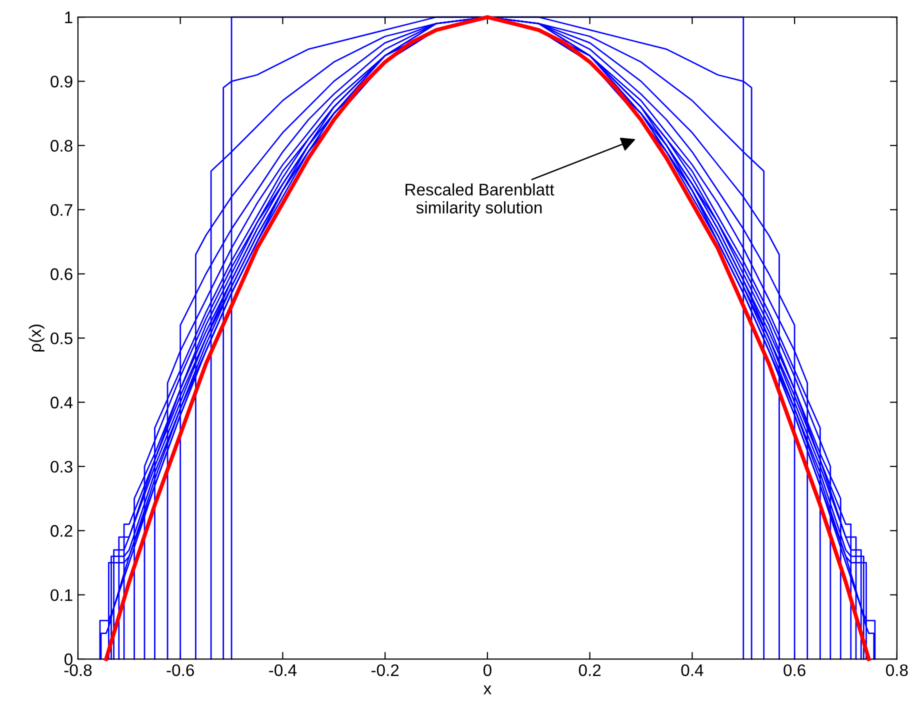 The height and width of the screenshot is (713, 913). What do you see at coordinates (385, 670) in the screenshot?
I see `x-tick-label: -0.2` at bounding box center [385, 670].